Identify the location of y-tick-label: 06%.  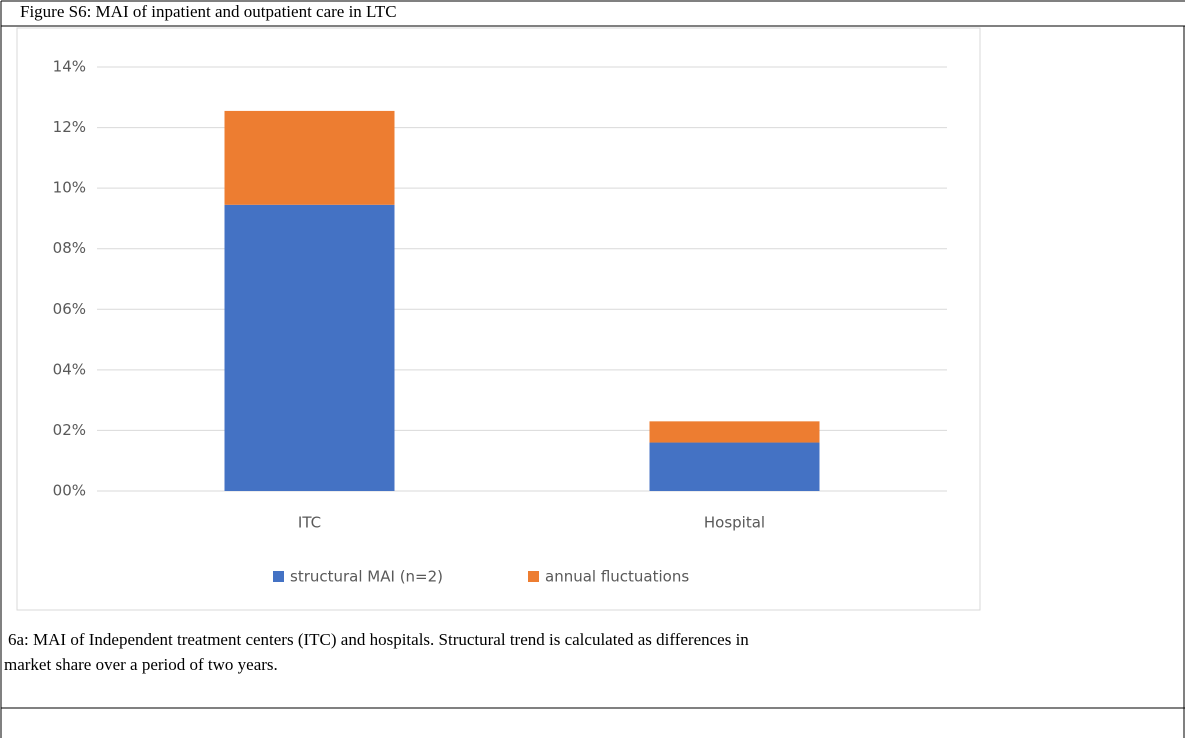
(69, 309).